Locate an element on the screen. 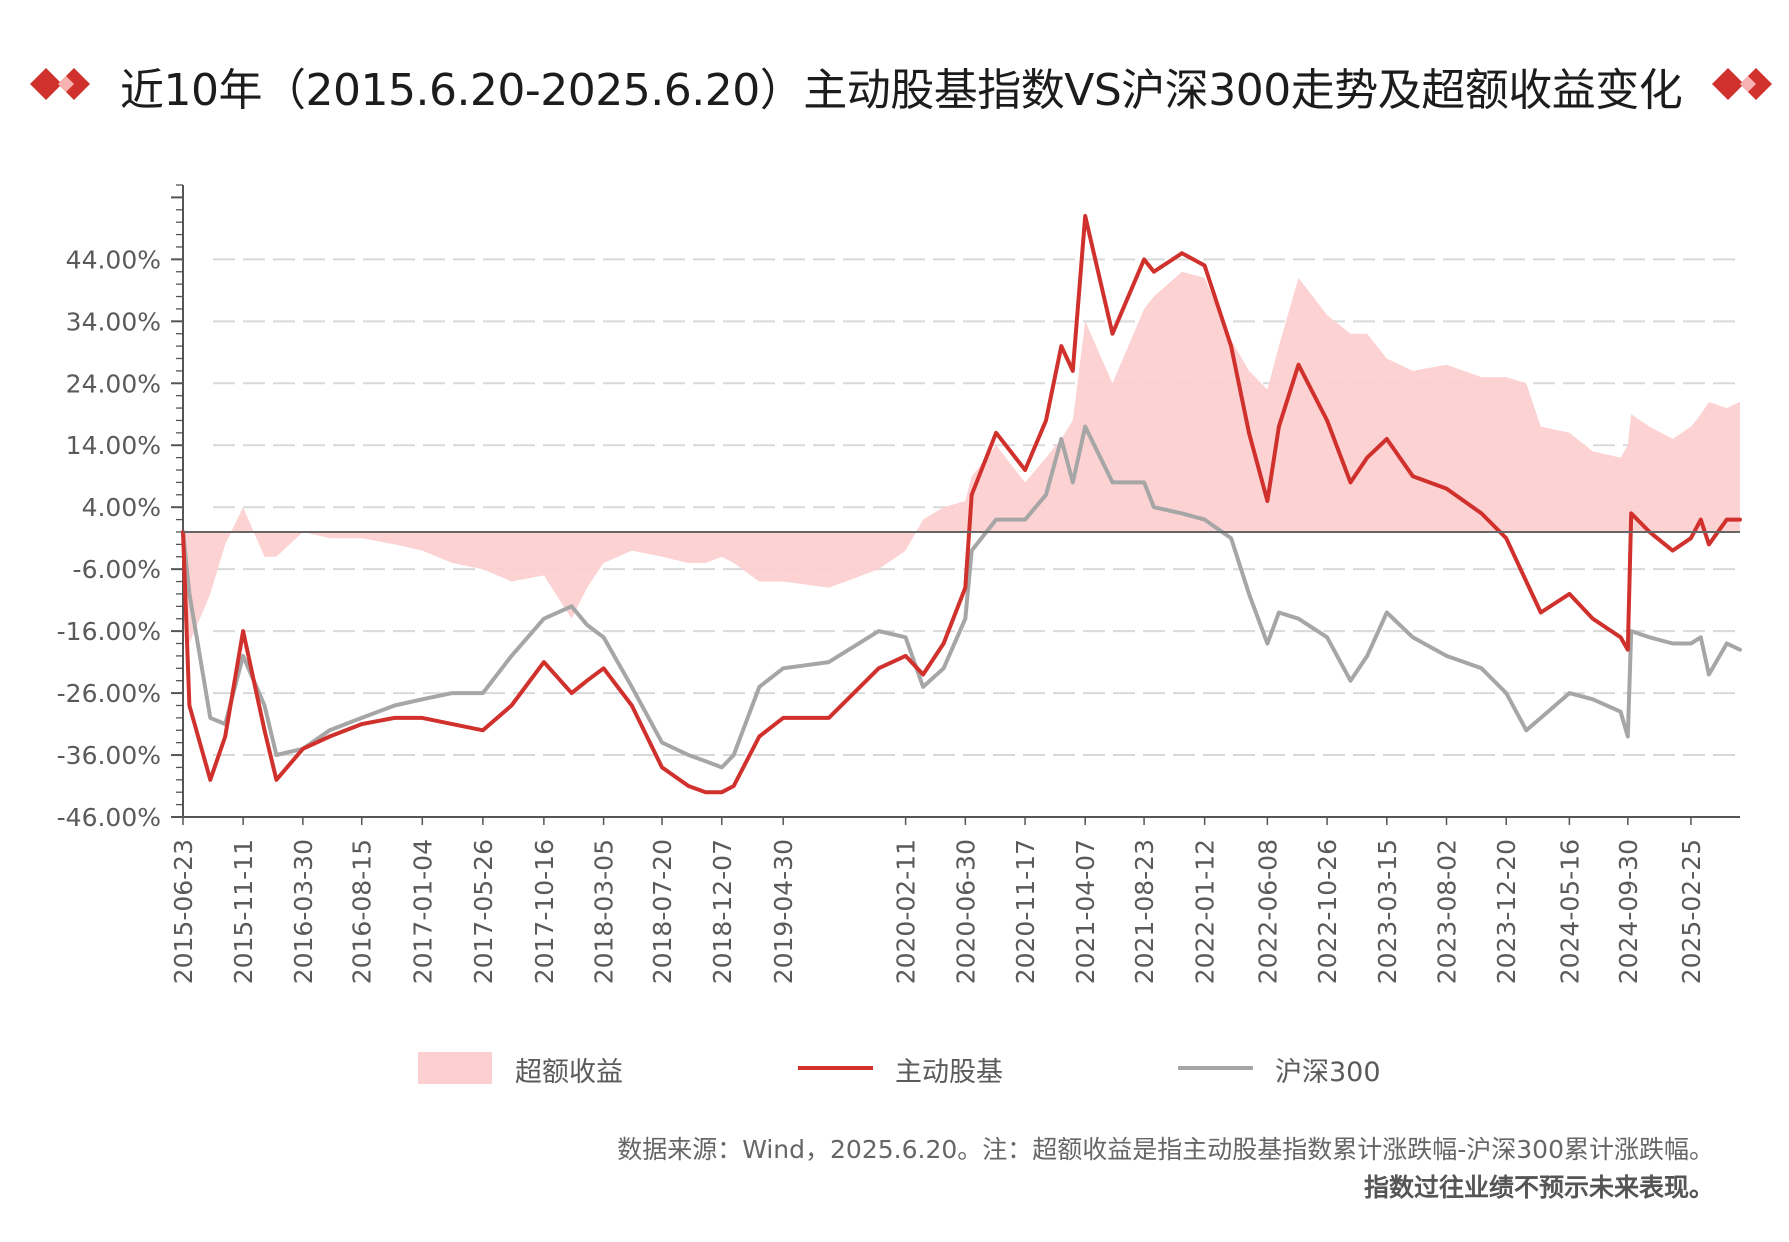 The image size is (1789, 1242). x-tick-label: 2022-01-12 is located at coordinates (1205, 911).